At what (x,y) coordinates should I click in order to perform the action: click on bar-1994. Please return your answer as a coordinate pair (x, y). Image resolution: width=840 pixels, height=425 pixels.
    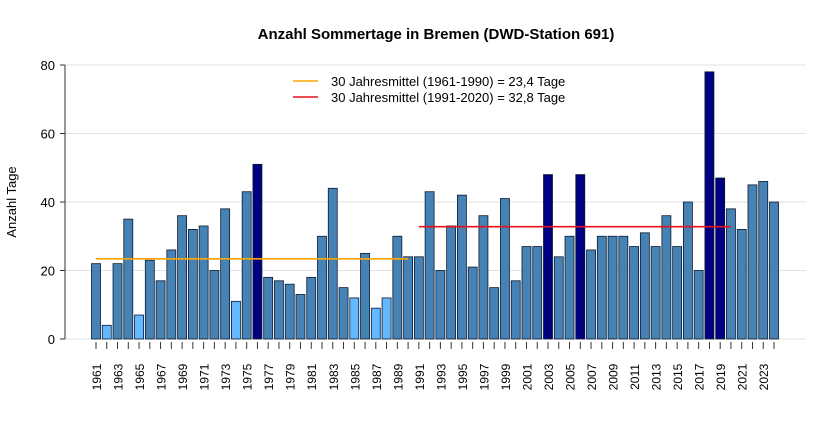
    Looking at the image, I should click on (451, 282).